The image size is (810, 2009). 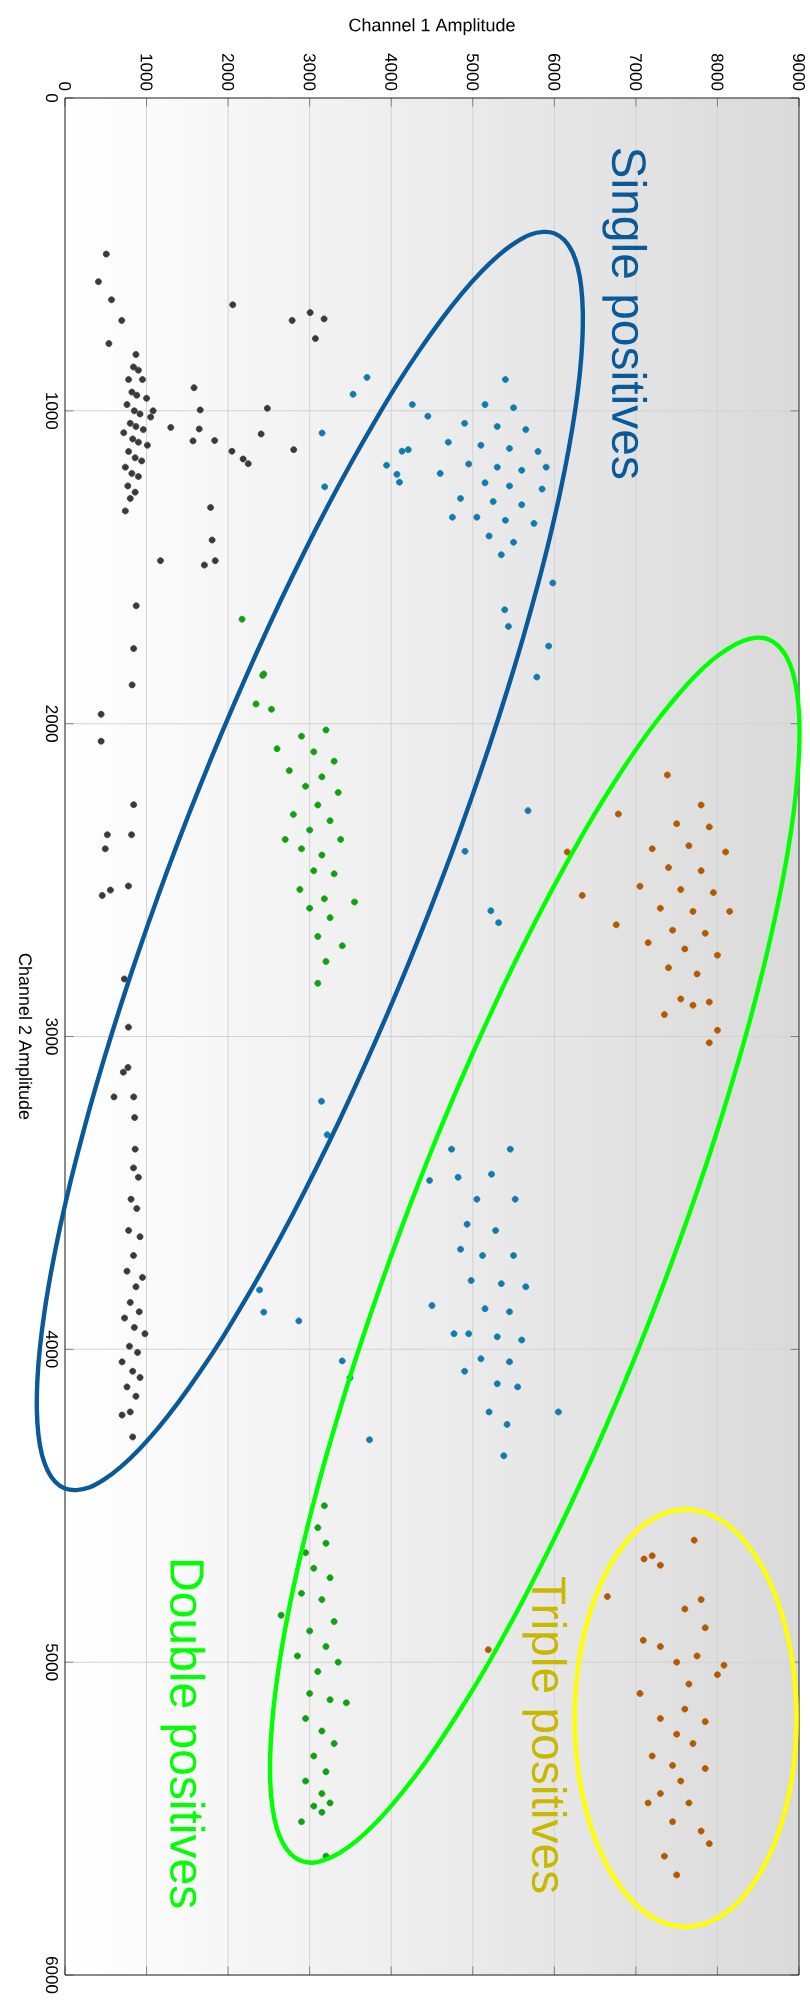 I want to click on y-tick-label: 6000, so click(x=51, y=1975).